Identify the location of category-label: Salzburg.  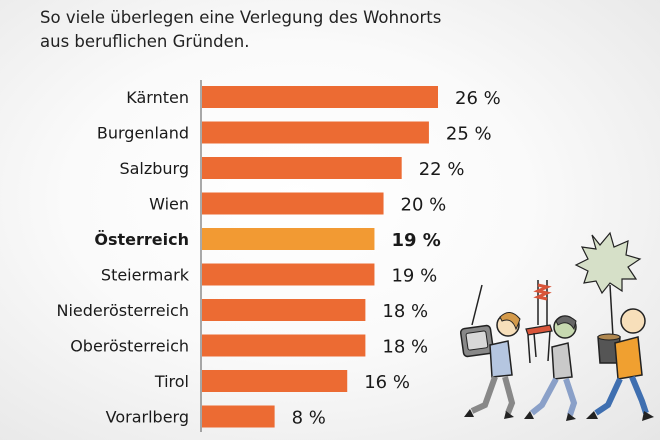
(154, 168).